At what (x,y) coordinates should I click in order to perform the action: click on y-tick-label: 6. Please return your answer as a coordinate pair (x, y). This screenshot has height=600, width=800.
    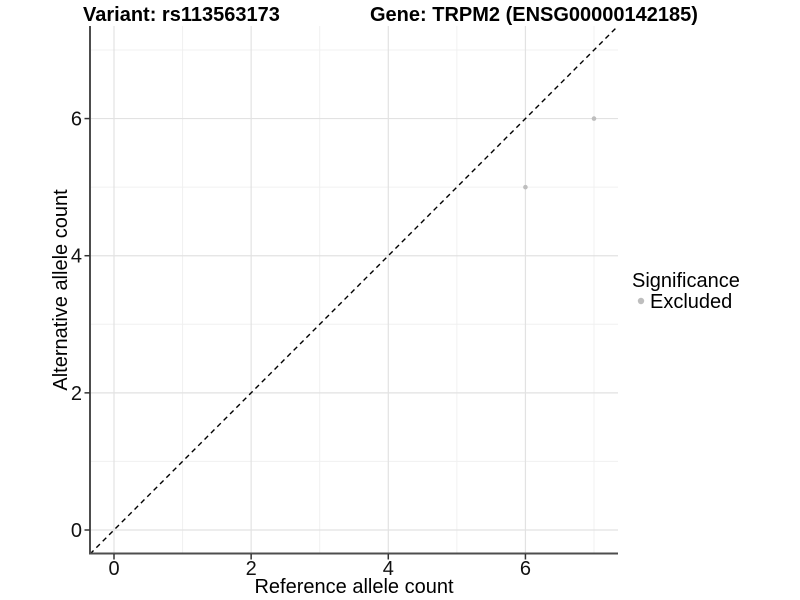
    Looking at the image, I should click on (76, 120).